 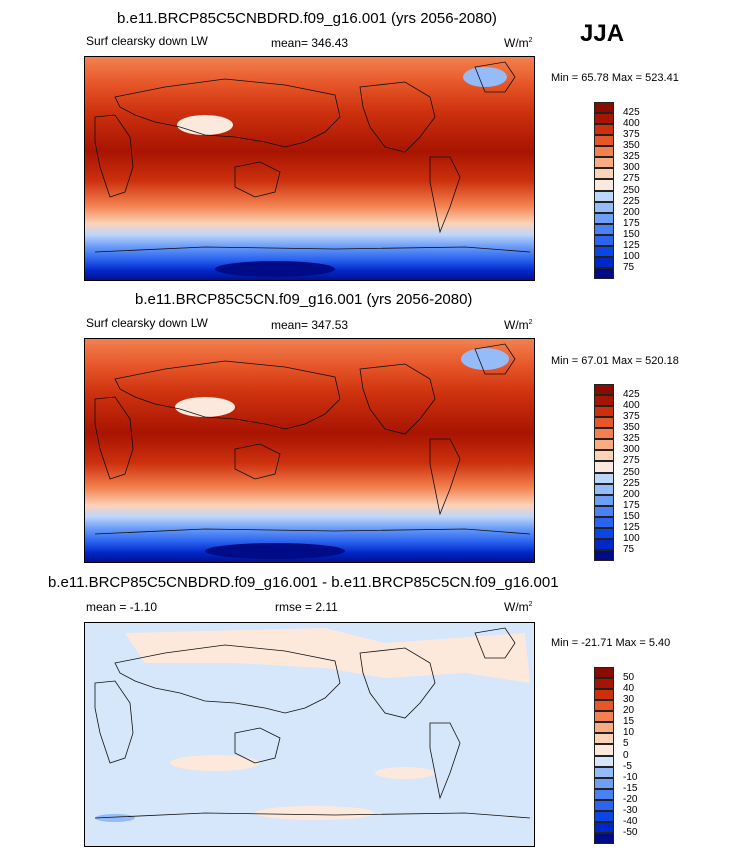 I want to click on colorbar-tick-label: 250, so click(x=631, y=472).